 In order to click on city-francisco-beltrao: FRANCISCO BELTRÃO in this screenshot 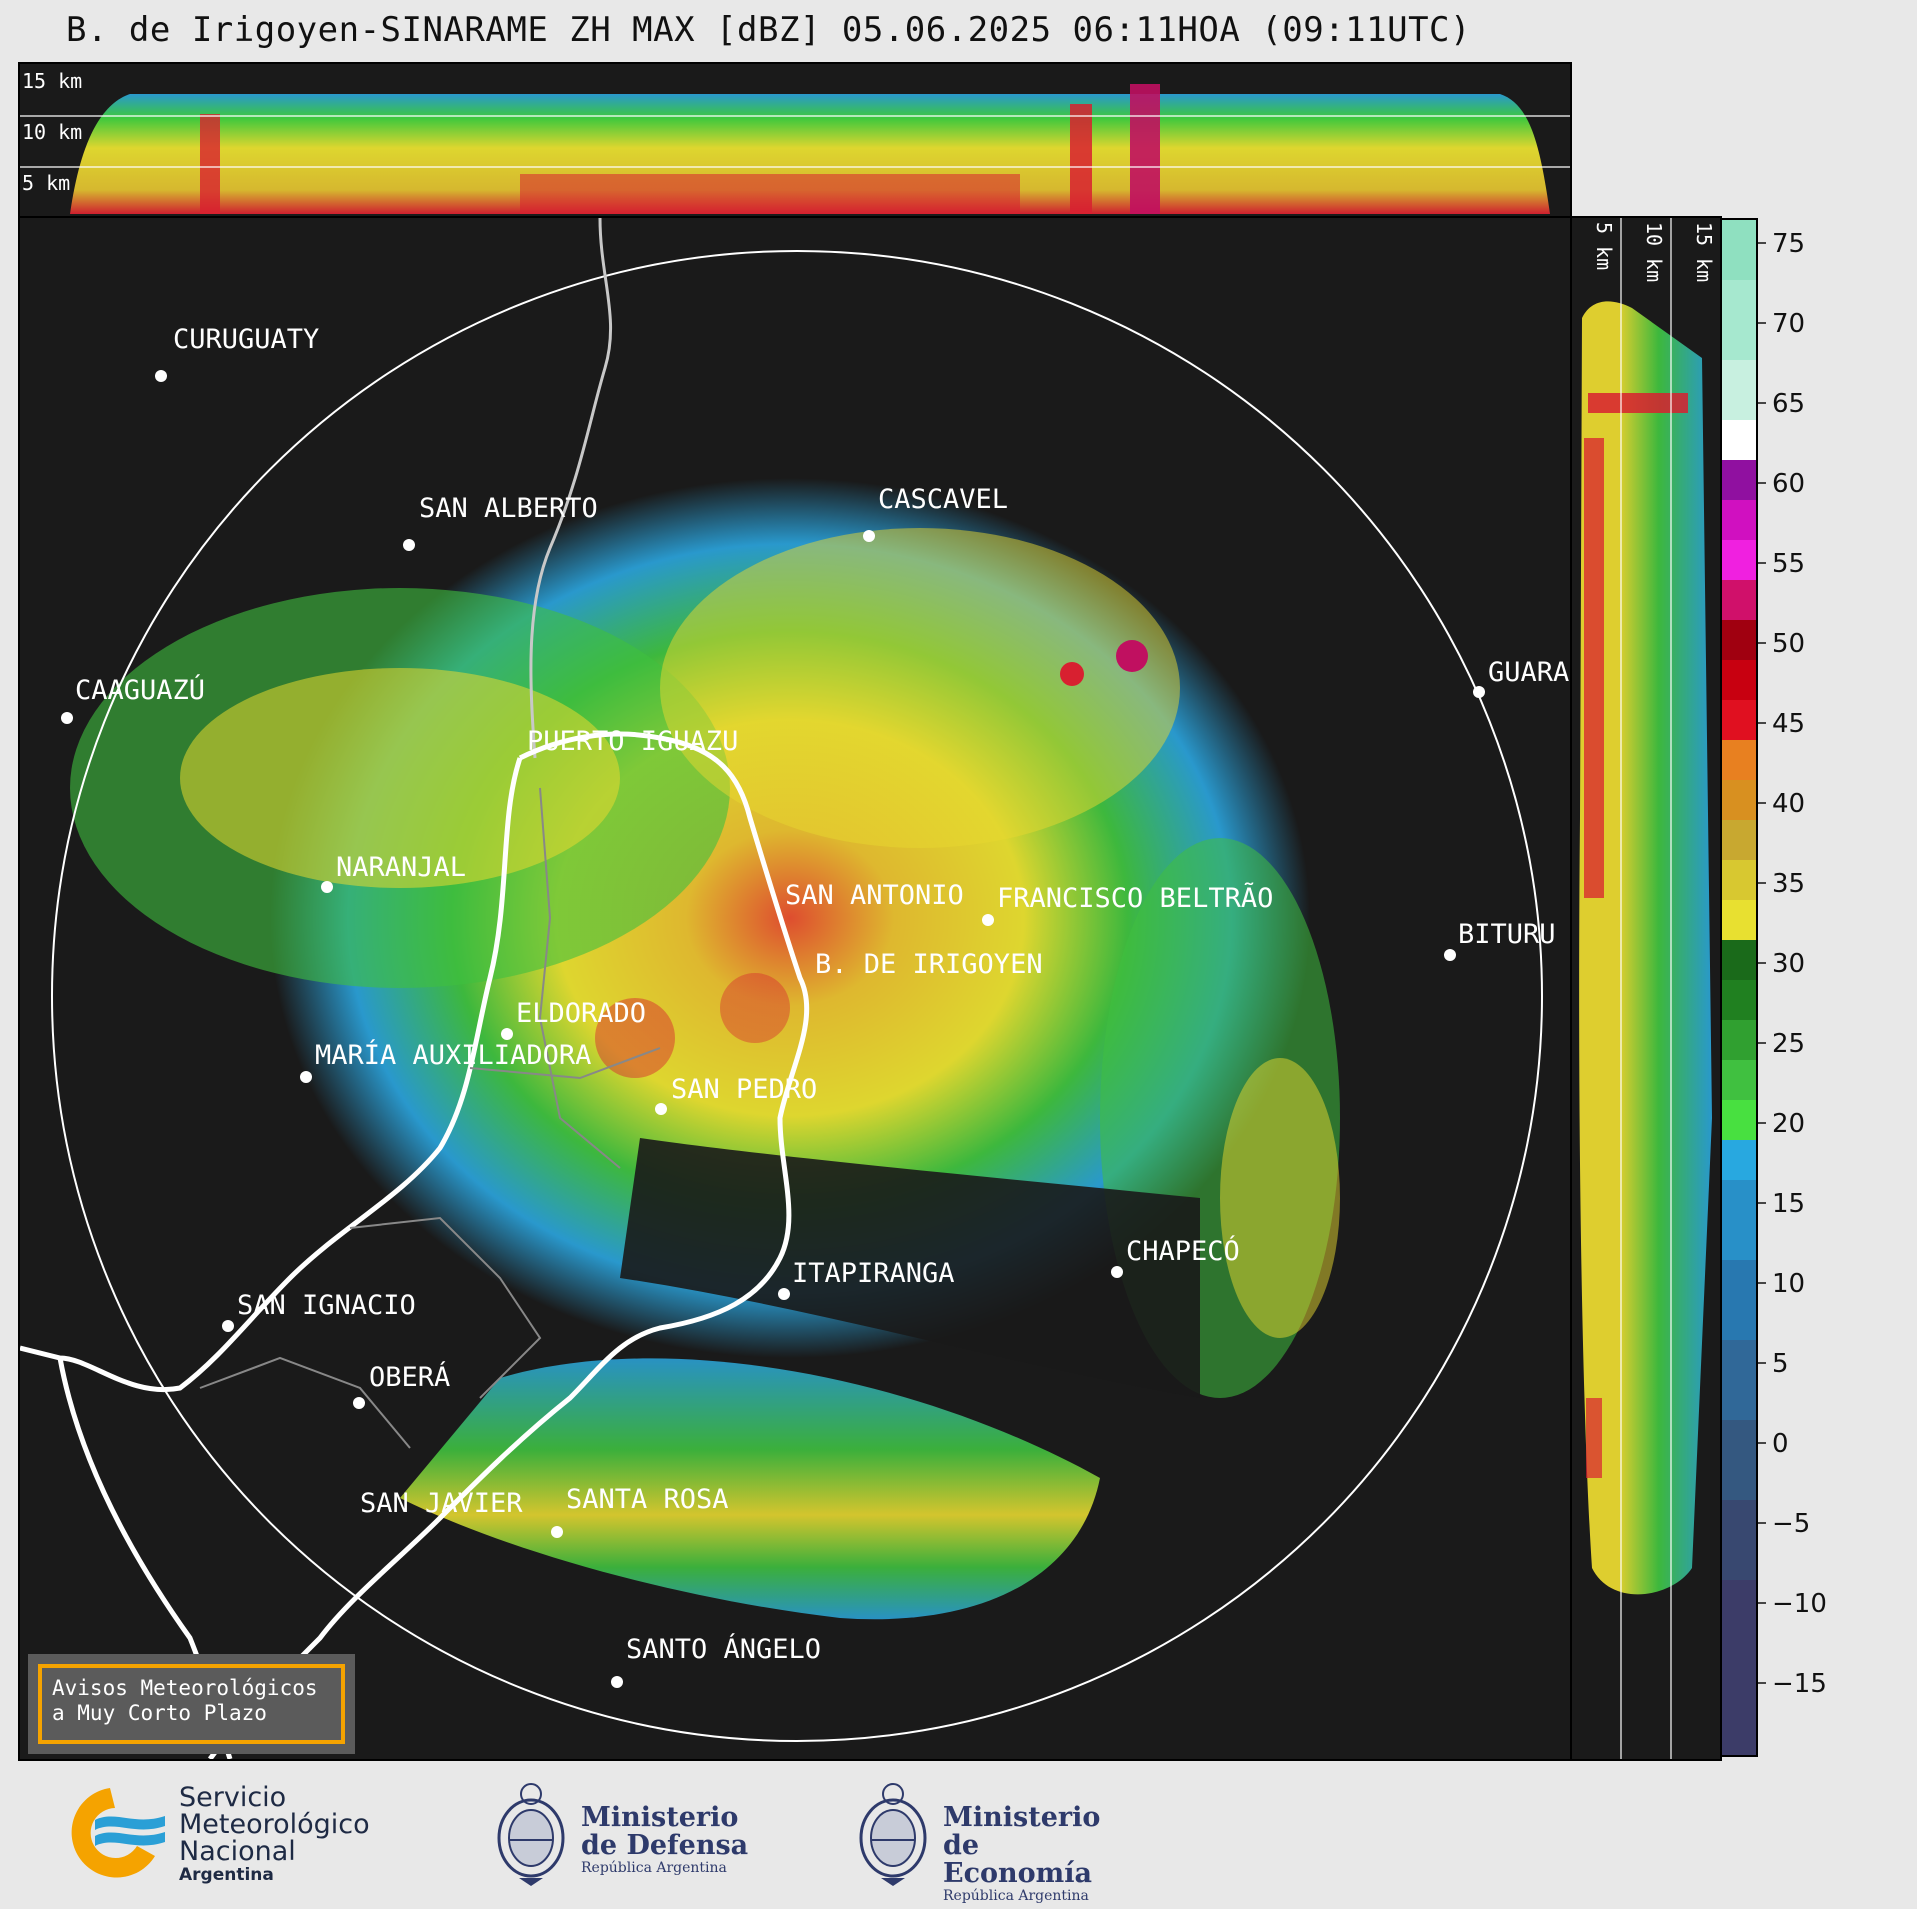, I will do `click(1127, 904)`.